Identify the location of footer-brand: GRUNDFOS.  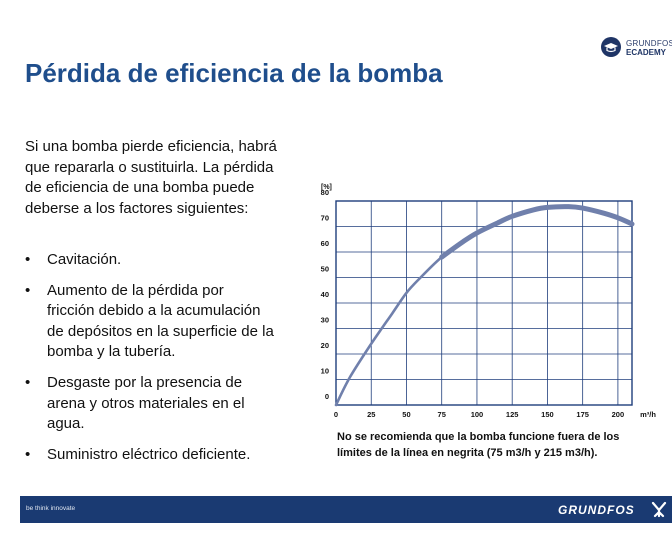
(596, 510).